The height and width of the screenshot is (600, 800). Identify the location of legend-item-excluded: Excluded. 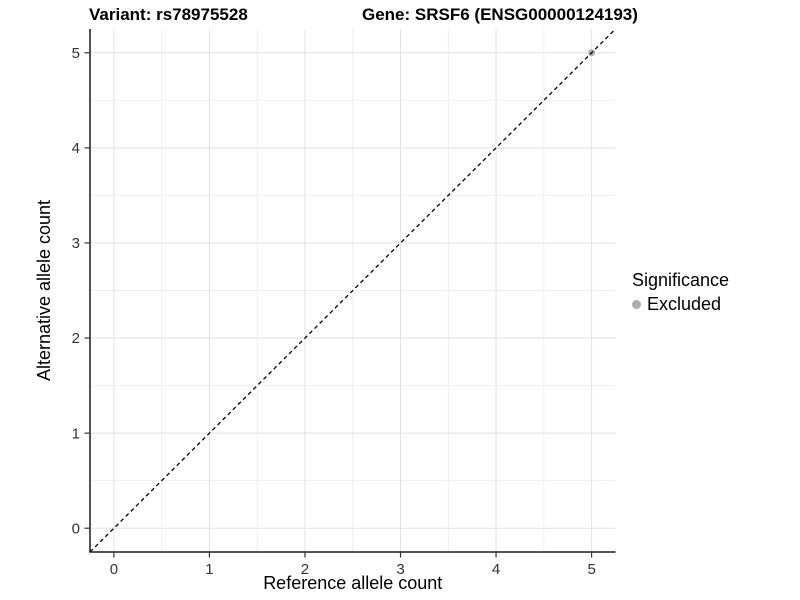
(680, 304).